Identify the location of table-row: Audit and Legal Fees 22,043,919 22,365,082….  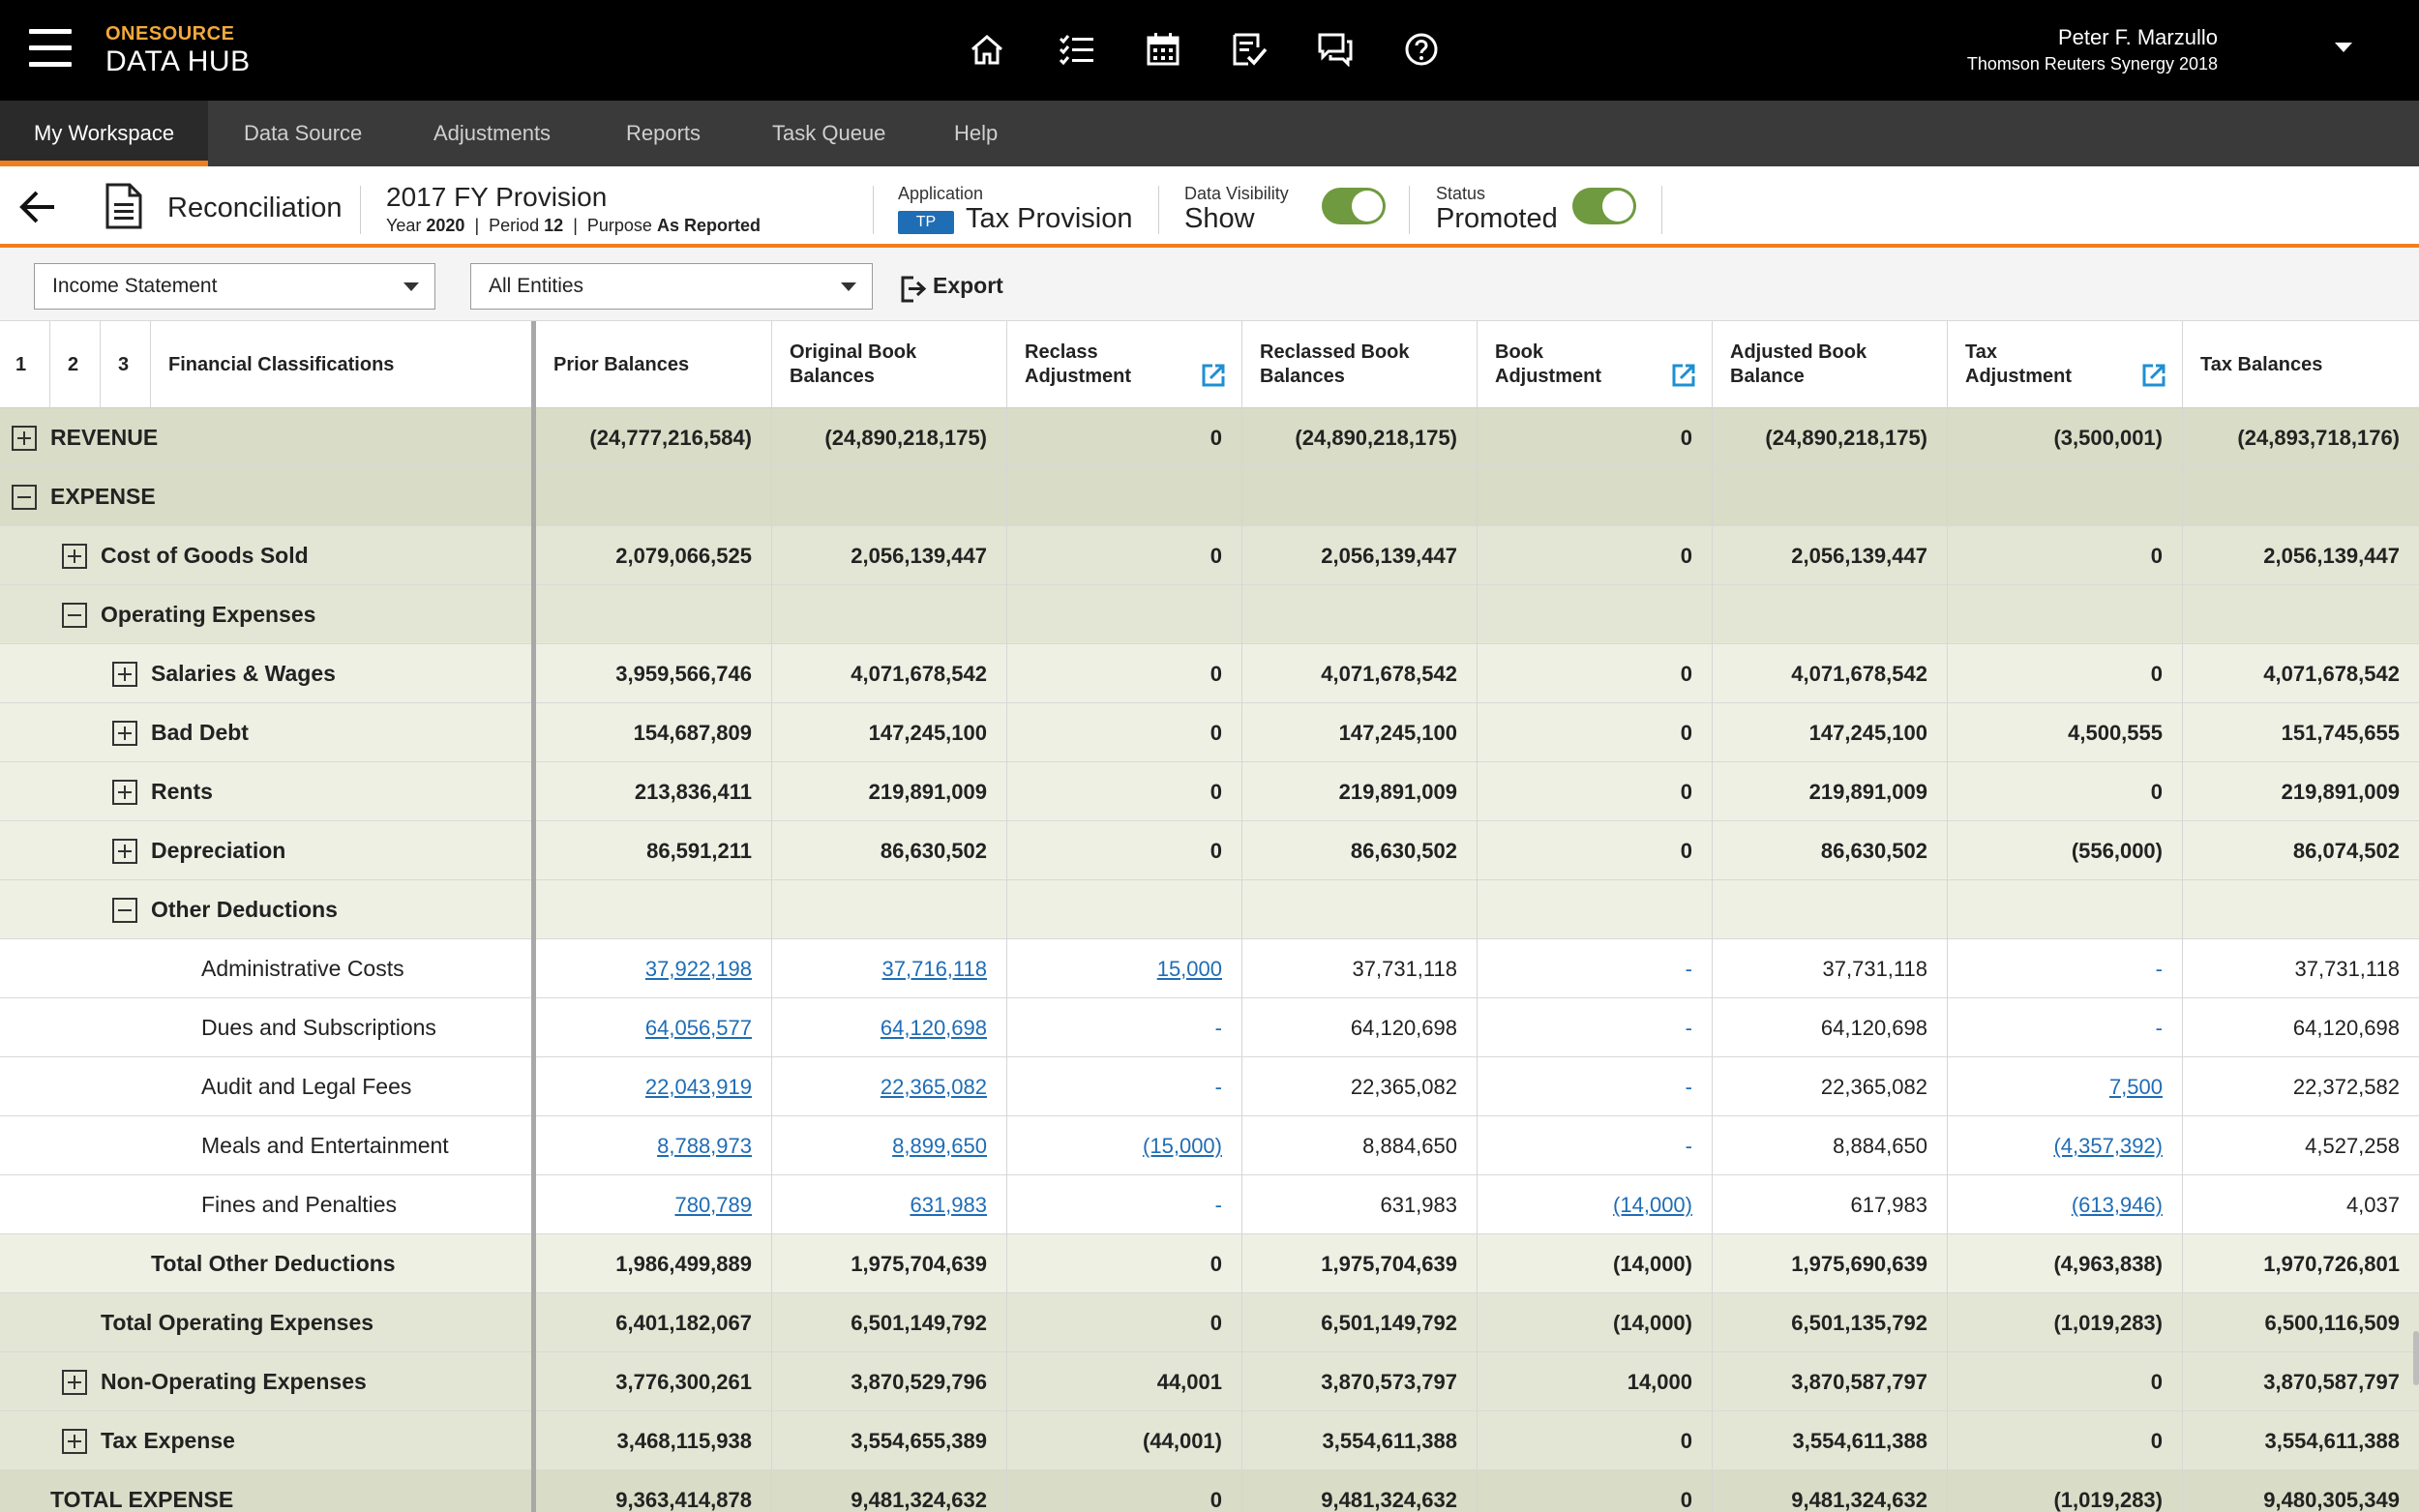
(1209, 1086).